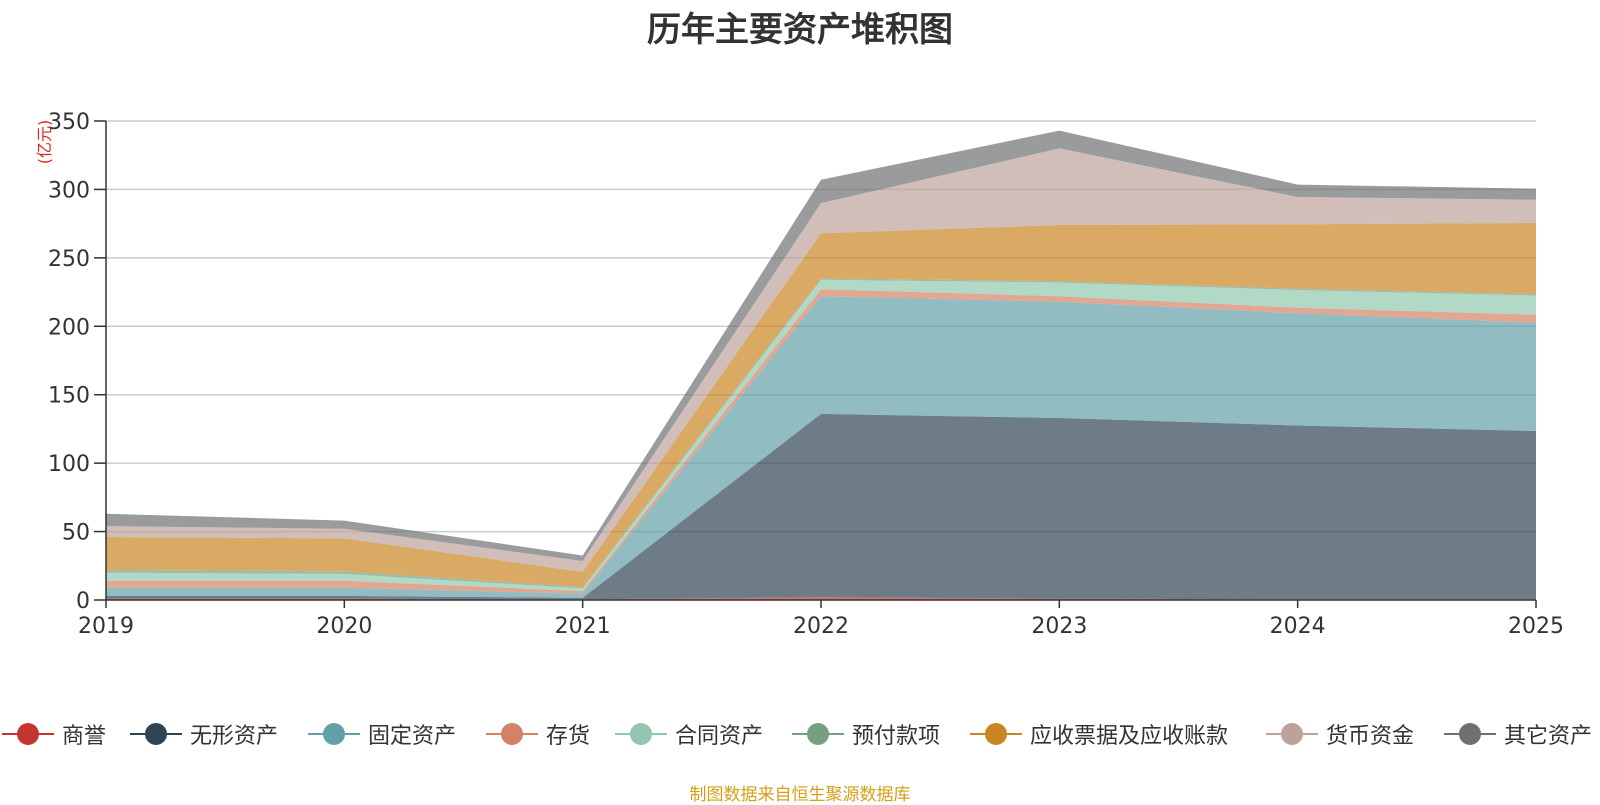  What do you see at coordinates (719, 736) in the screenshot?
I see `legend-label: 合同资产` at bounding box center [719, 736].